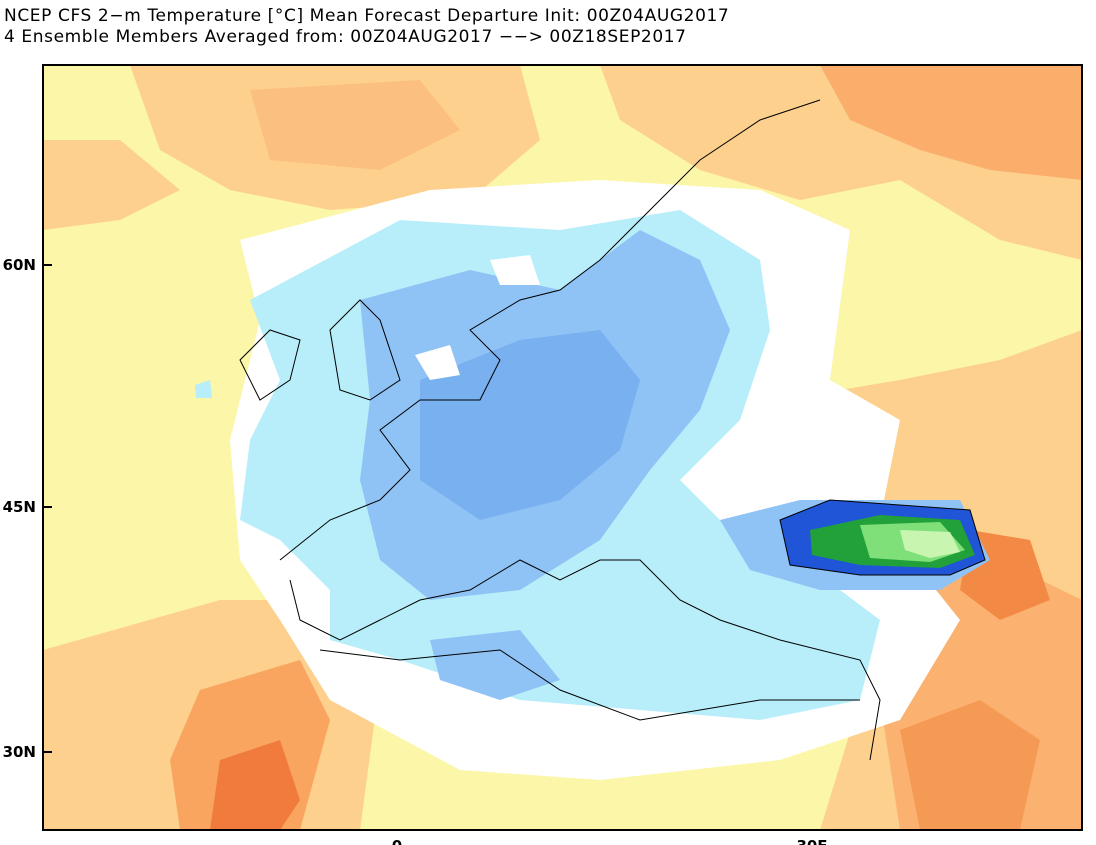 Image resolution: width=1096 pixels, height=845 pixels. I want to click on lon-label: 0, so click(397, 841).